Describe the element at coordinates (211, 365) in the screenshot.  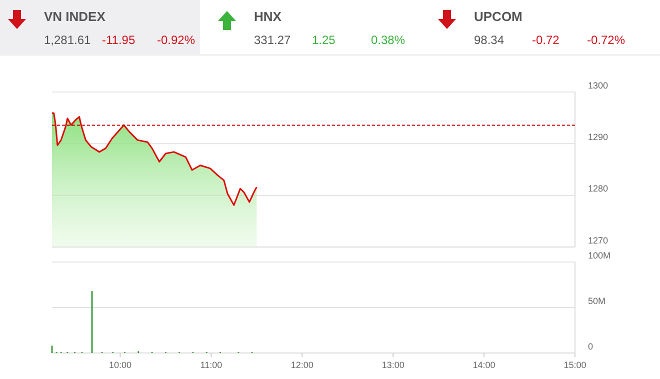
I see `x-tick-label: 11:00` at that location.